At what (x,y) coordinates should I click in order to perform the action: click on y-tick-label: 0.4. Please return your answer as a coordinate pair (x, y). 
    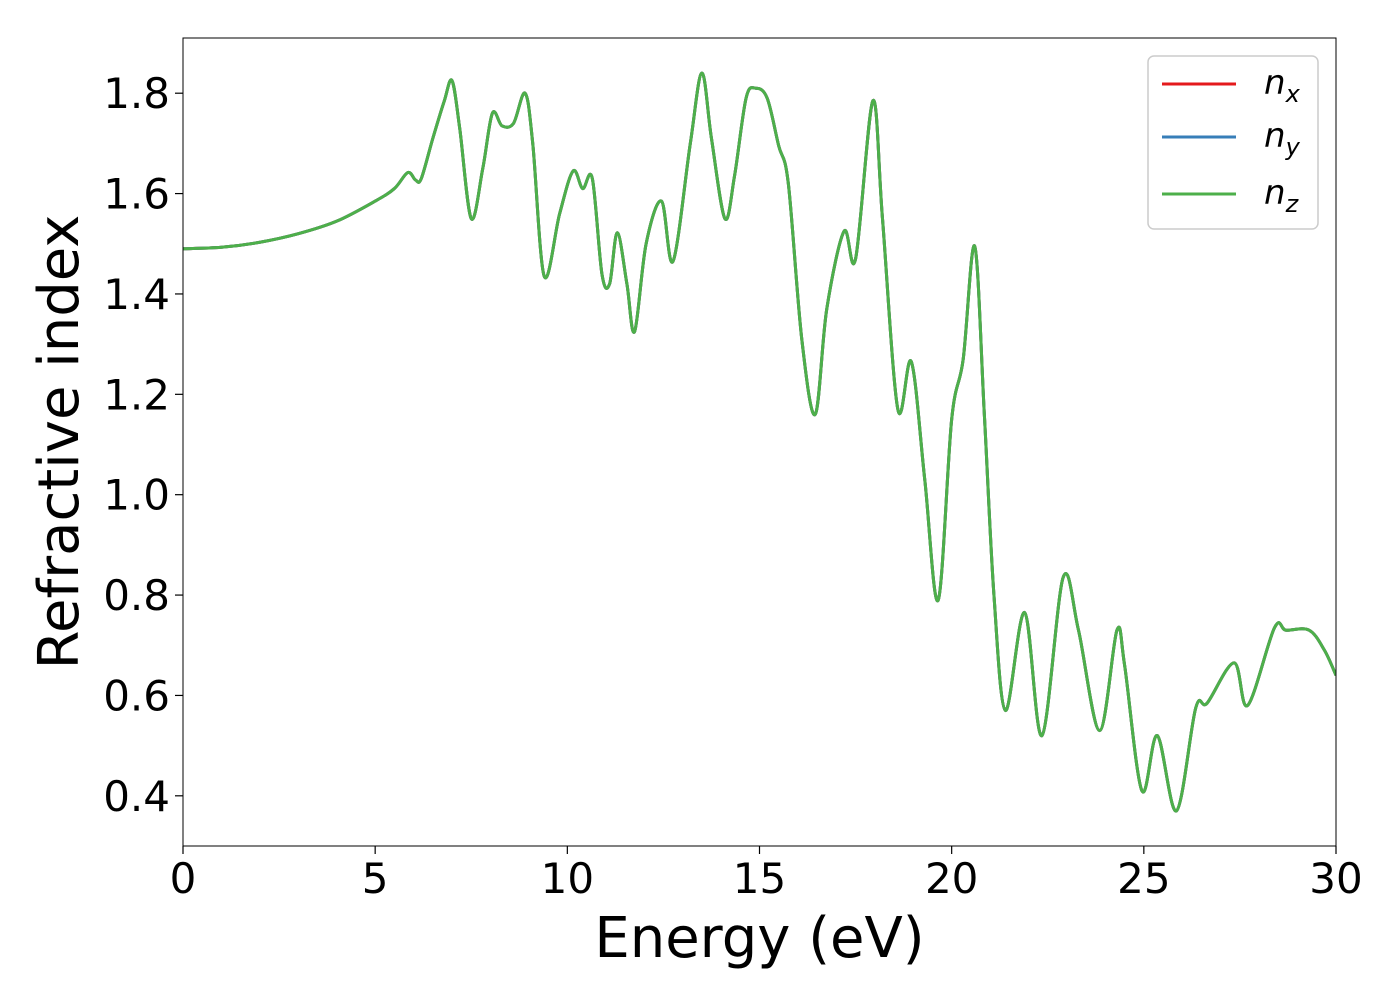
    Looking at the image, I should click on (136, 796).